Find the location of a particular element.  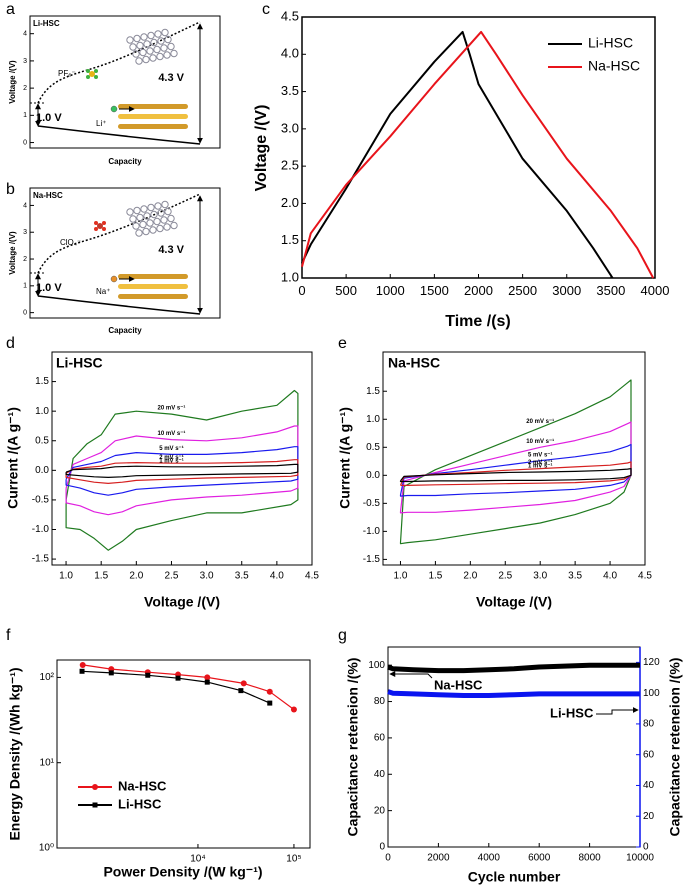

x-tick-label: 3.0 is located at coordinates (207, 576).